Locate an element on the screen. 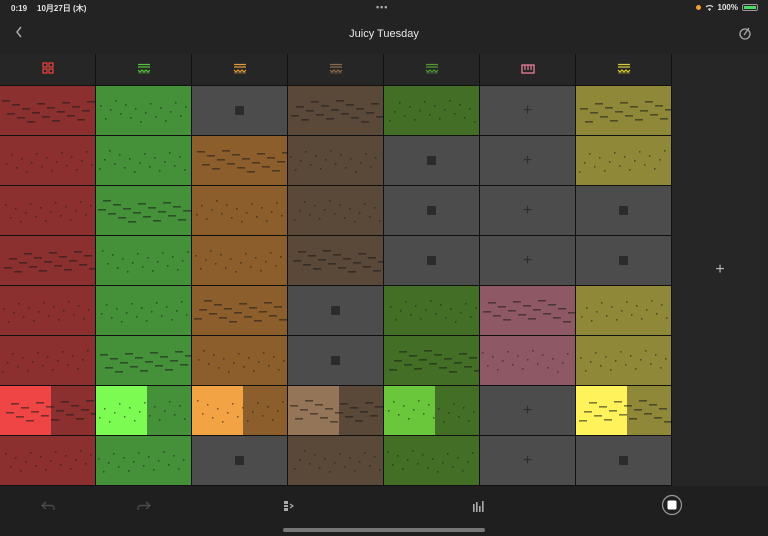 This screenshot has width=768, height=536. track-header-synth-green is located at coordinates (143, 69).